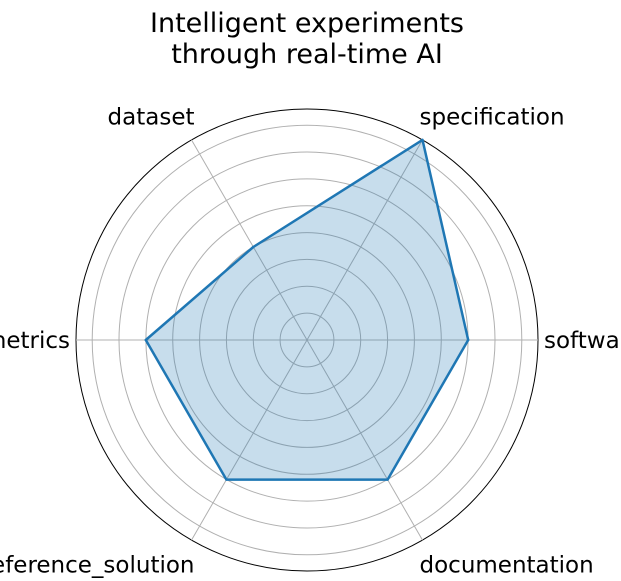 Image resolution: width=621 pixels, height=581 pixels. I want to click on chart-title-line-2: through real-time AI, so click(307, 54).